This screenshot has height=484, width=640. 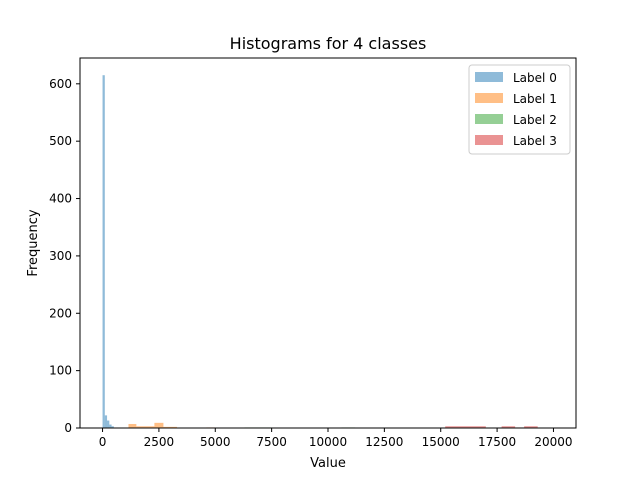 I want to click on y-axis: 0 100 200 300 400 500 600, so click(x=64, y=256).